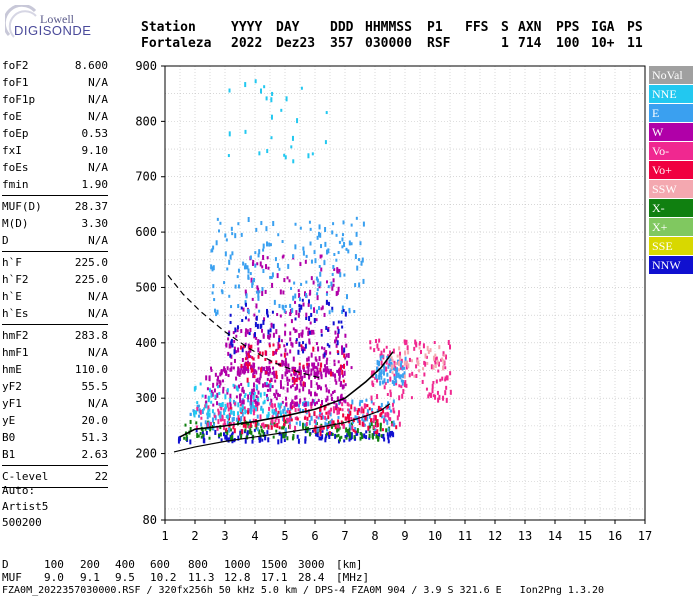 The height and width of the screenshot is (600, 700). Describe the element at coordinates (57, 19) in the screenshot. I see `logo-lowell-text: Lowell` at that location.